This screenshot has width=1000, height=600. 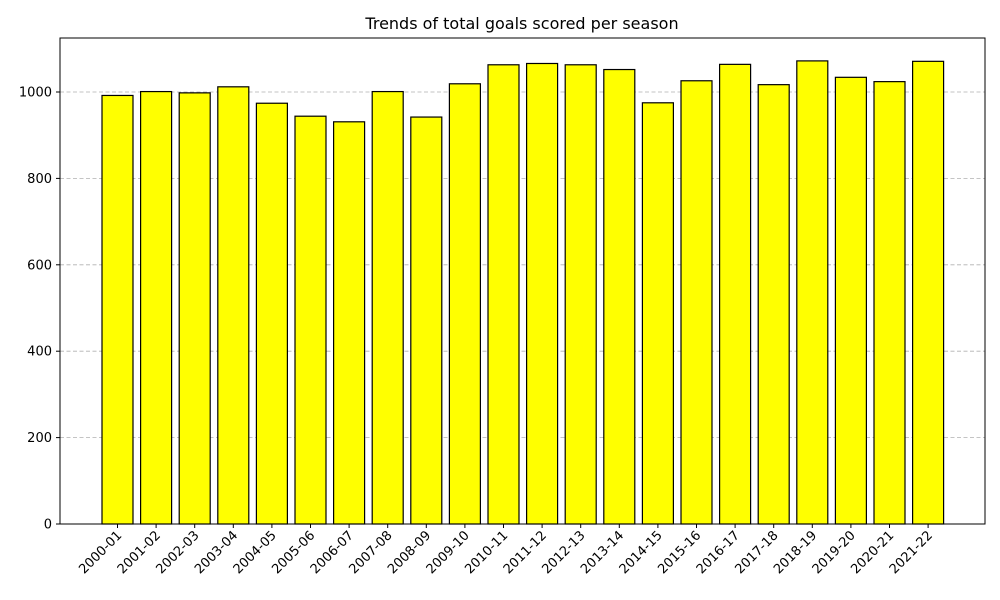 I want to click on chart-title: Trends of total goals scored per season, so click(x=521, y=23).